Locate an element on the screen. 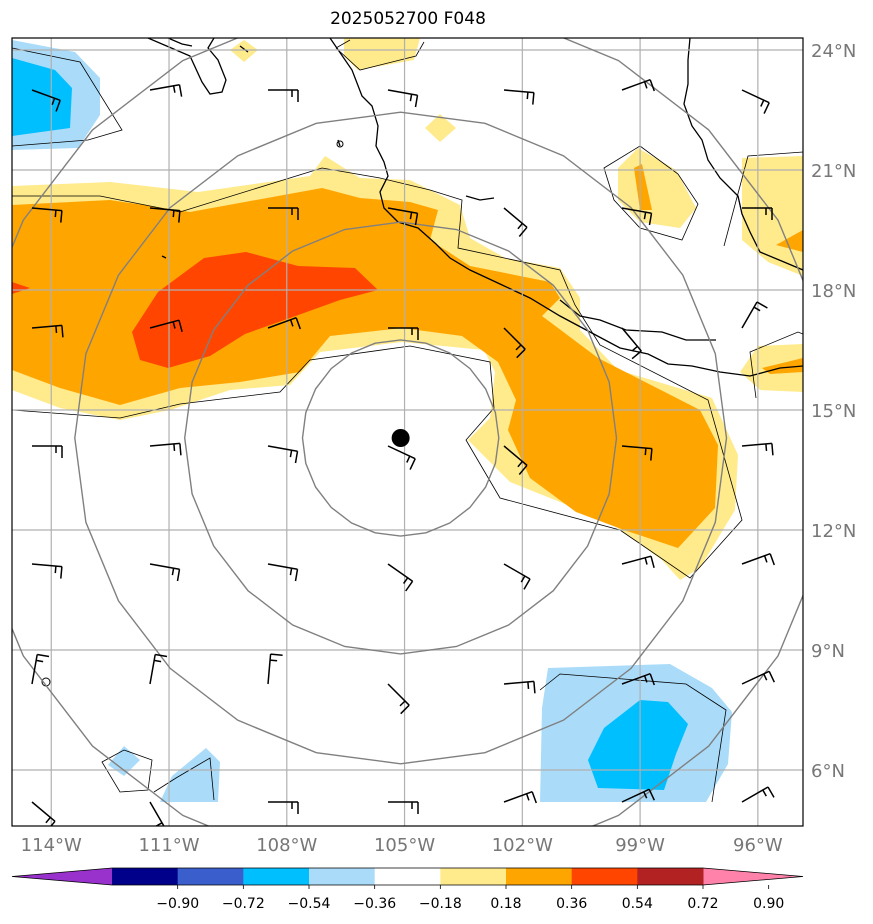 The height and width of the screenshot is (924, 873). colorbar-extend-high is located at coordinates (753, 876).